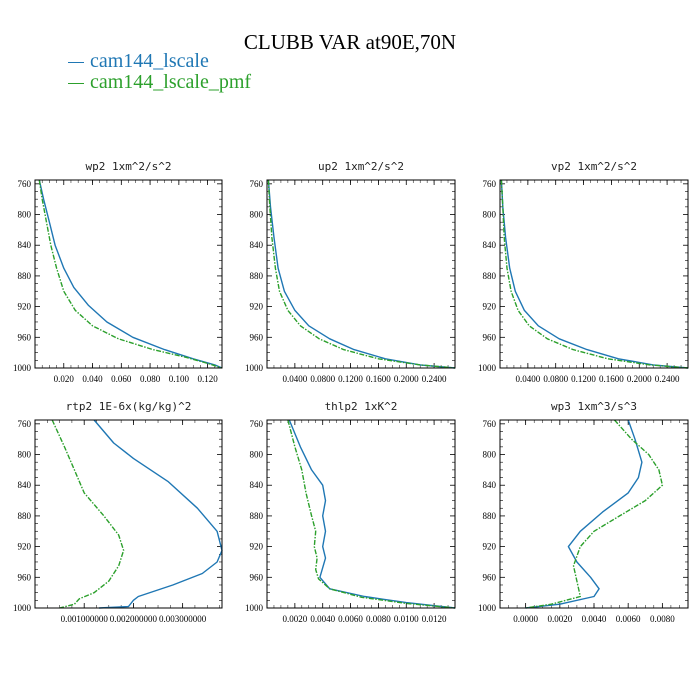 The image size is (700, 700). What do you see at coordinates (134, 619) in the screenshot?
I see `x-tick-label: 0.002000000` at bounding box center [134, 619].